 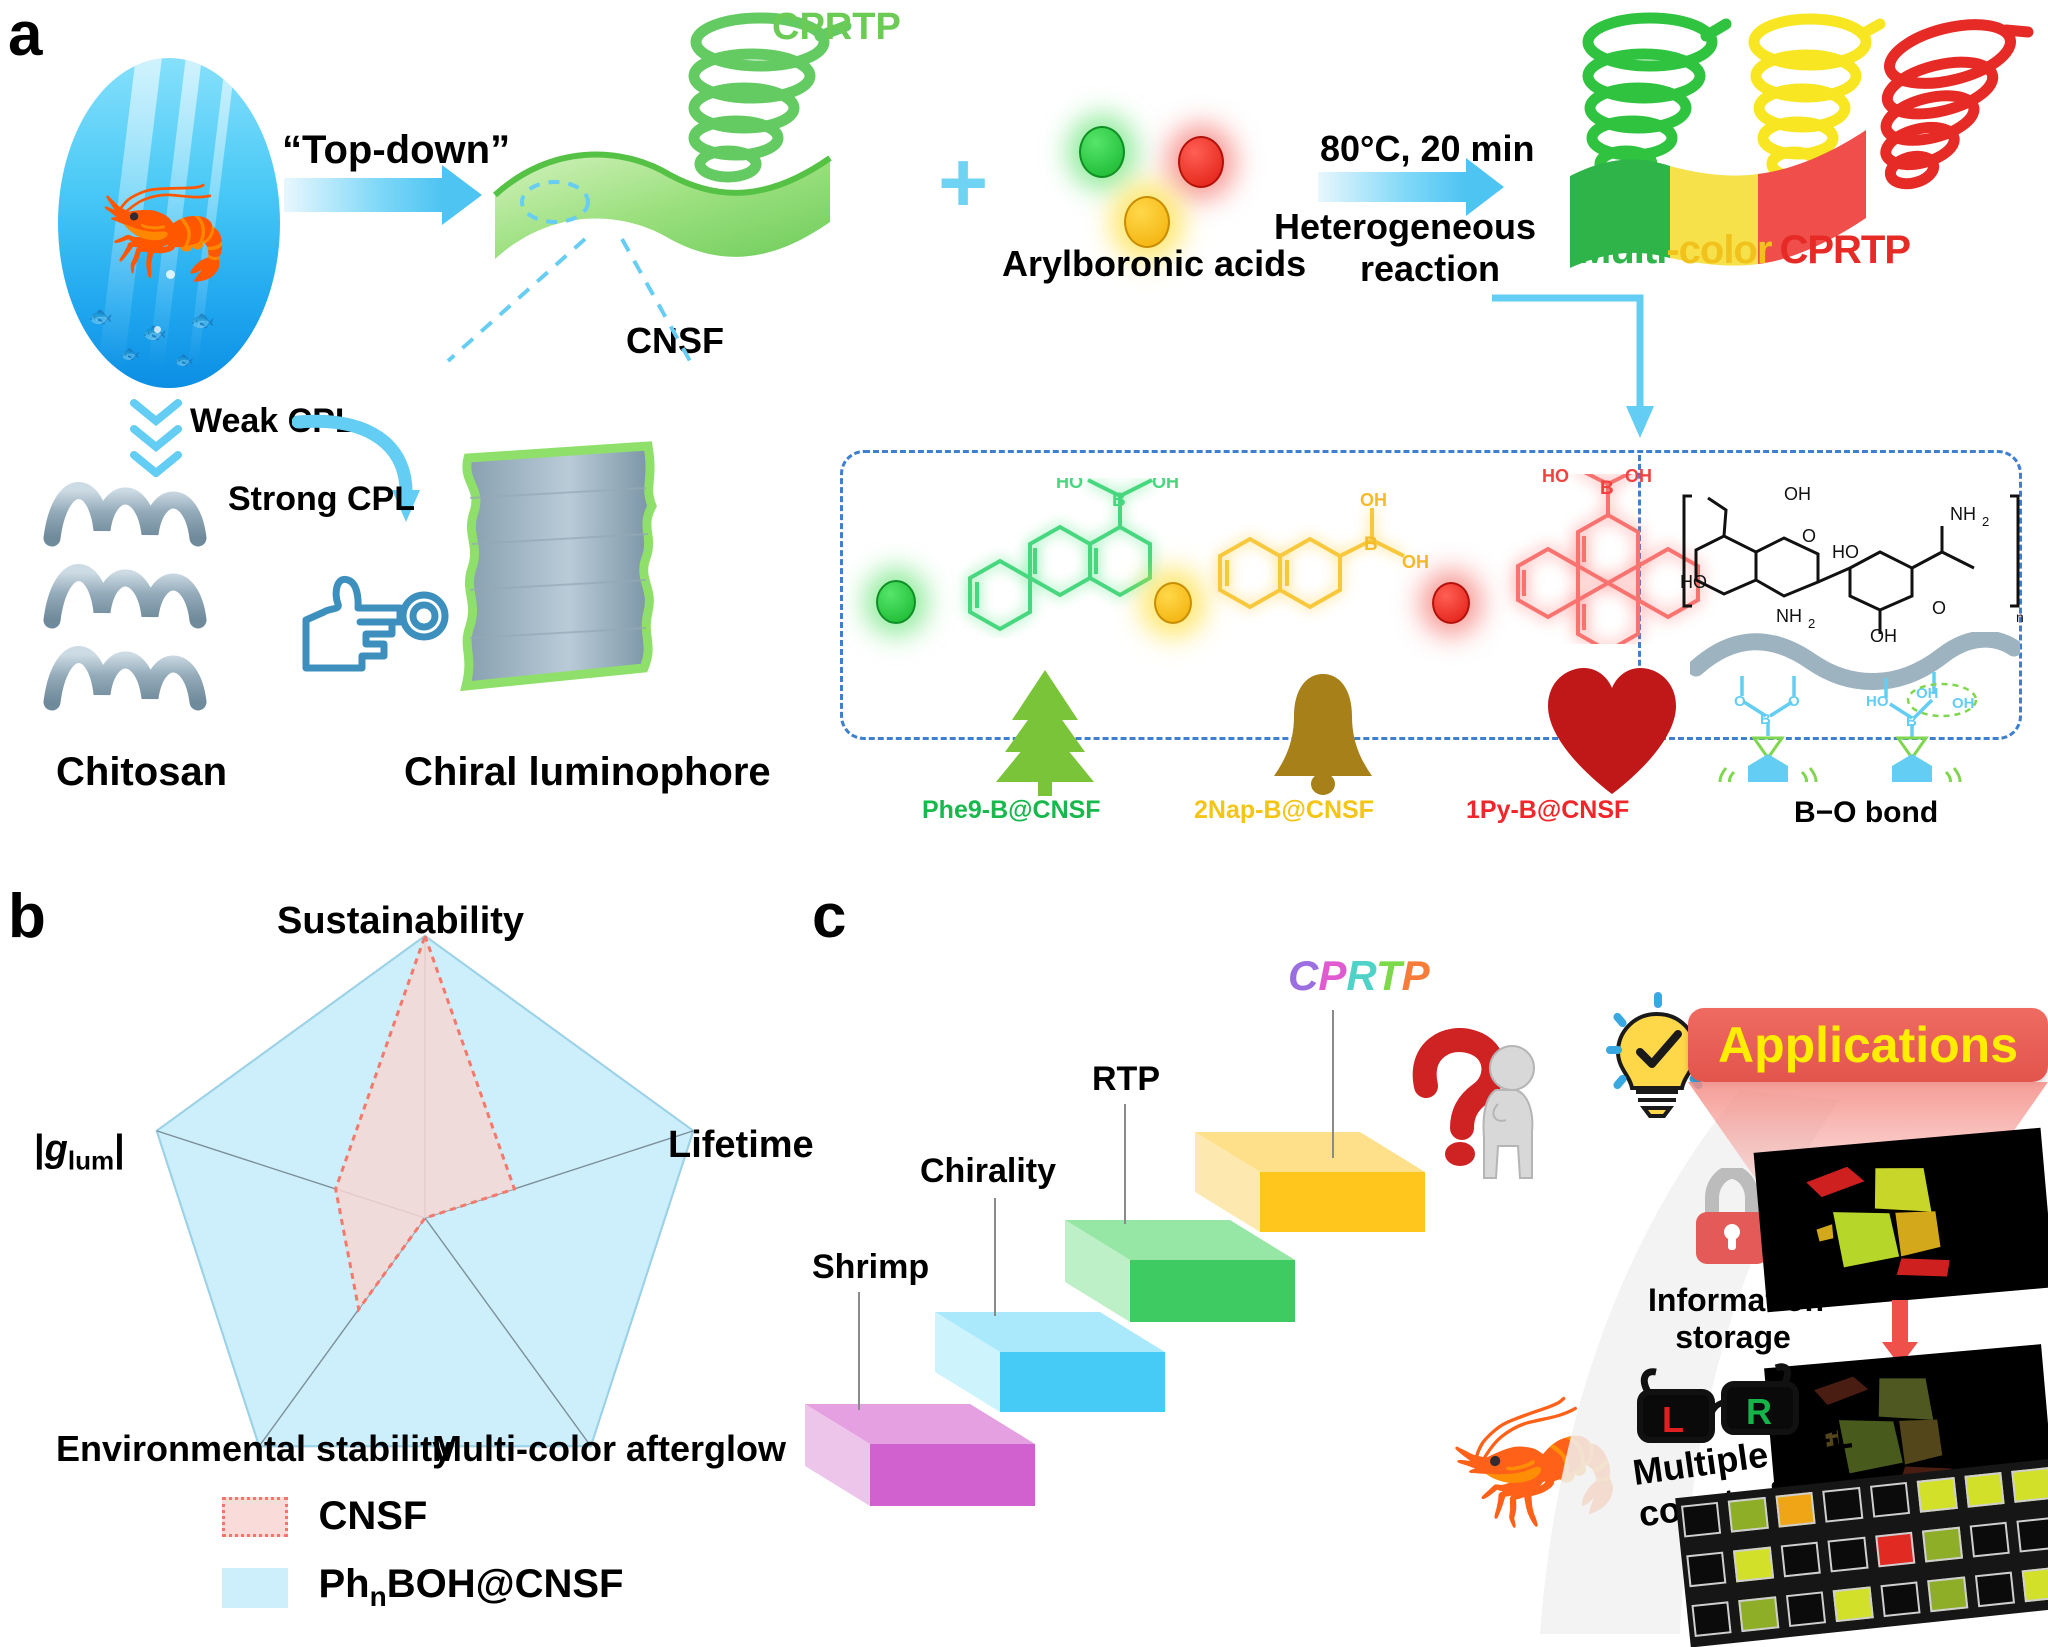 I want to click on plus-symbol: +, so click(x=963, y=183).